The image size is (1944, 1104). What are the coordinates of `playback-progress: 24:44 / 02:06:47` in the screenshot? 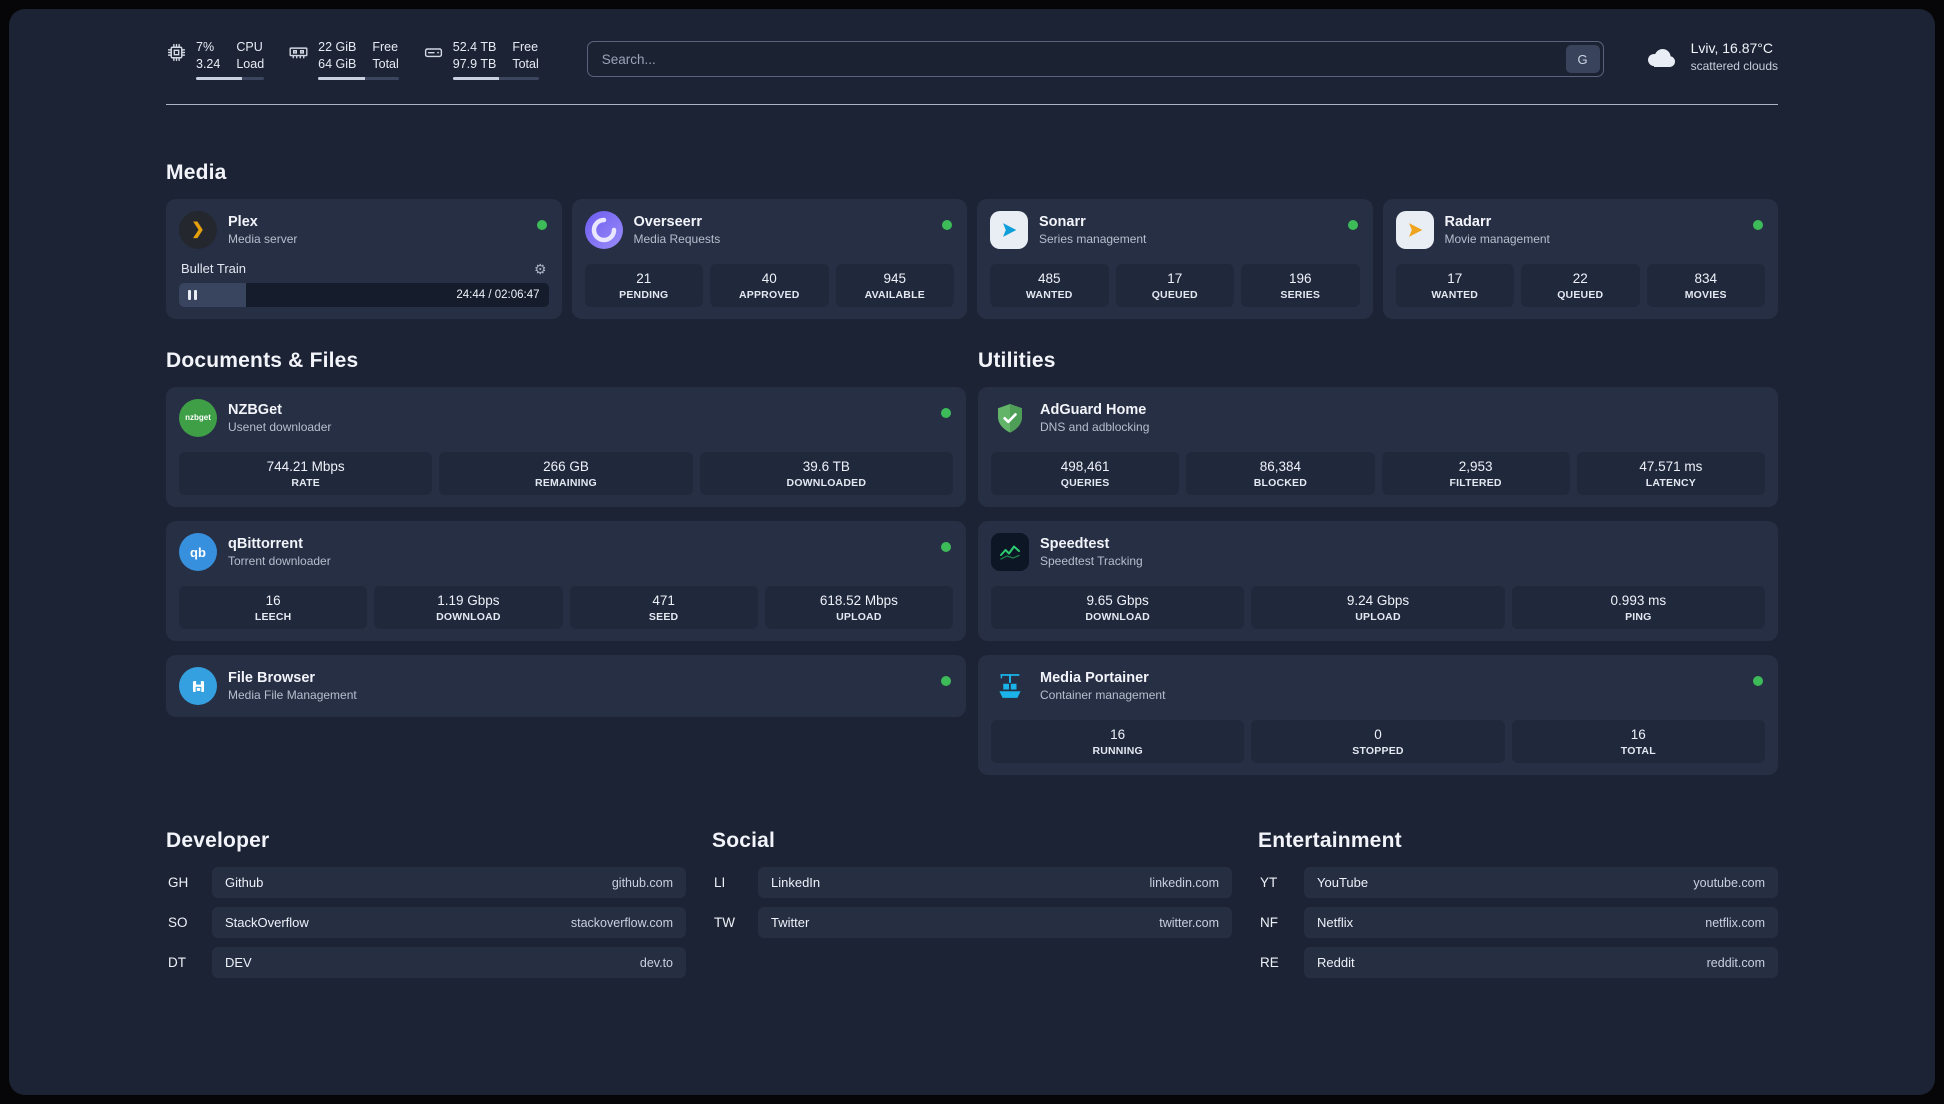 It's located at (364, 295).